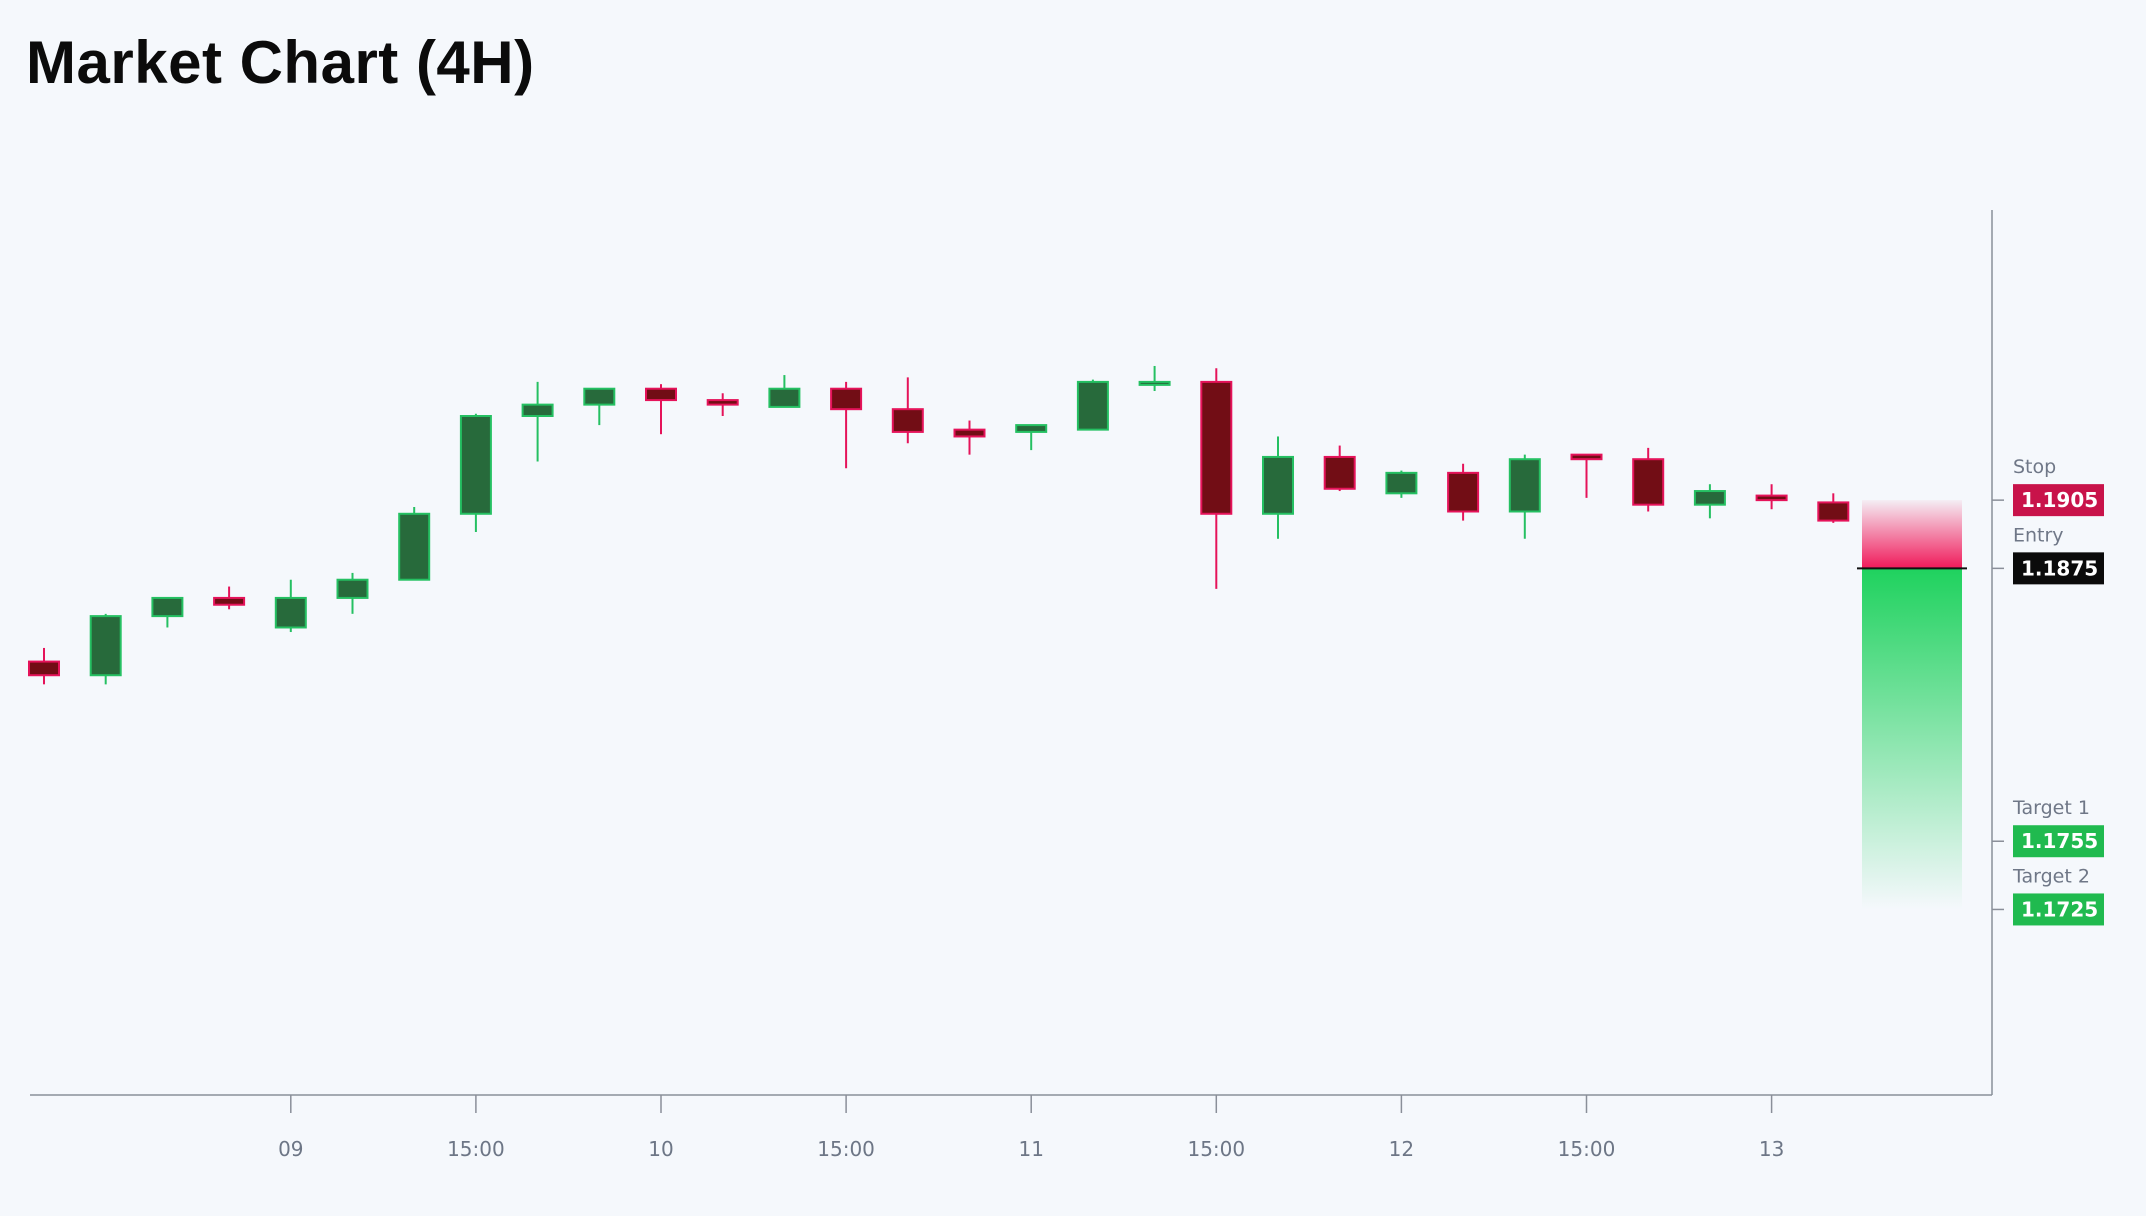 This screenshot has width=2146, height=1216. I want to click on level-value: 1.1875, so click(2059, 568).